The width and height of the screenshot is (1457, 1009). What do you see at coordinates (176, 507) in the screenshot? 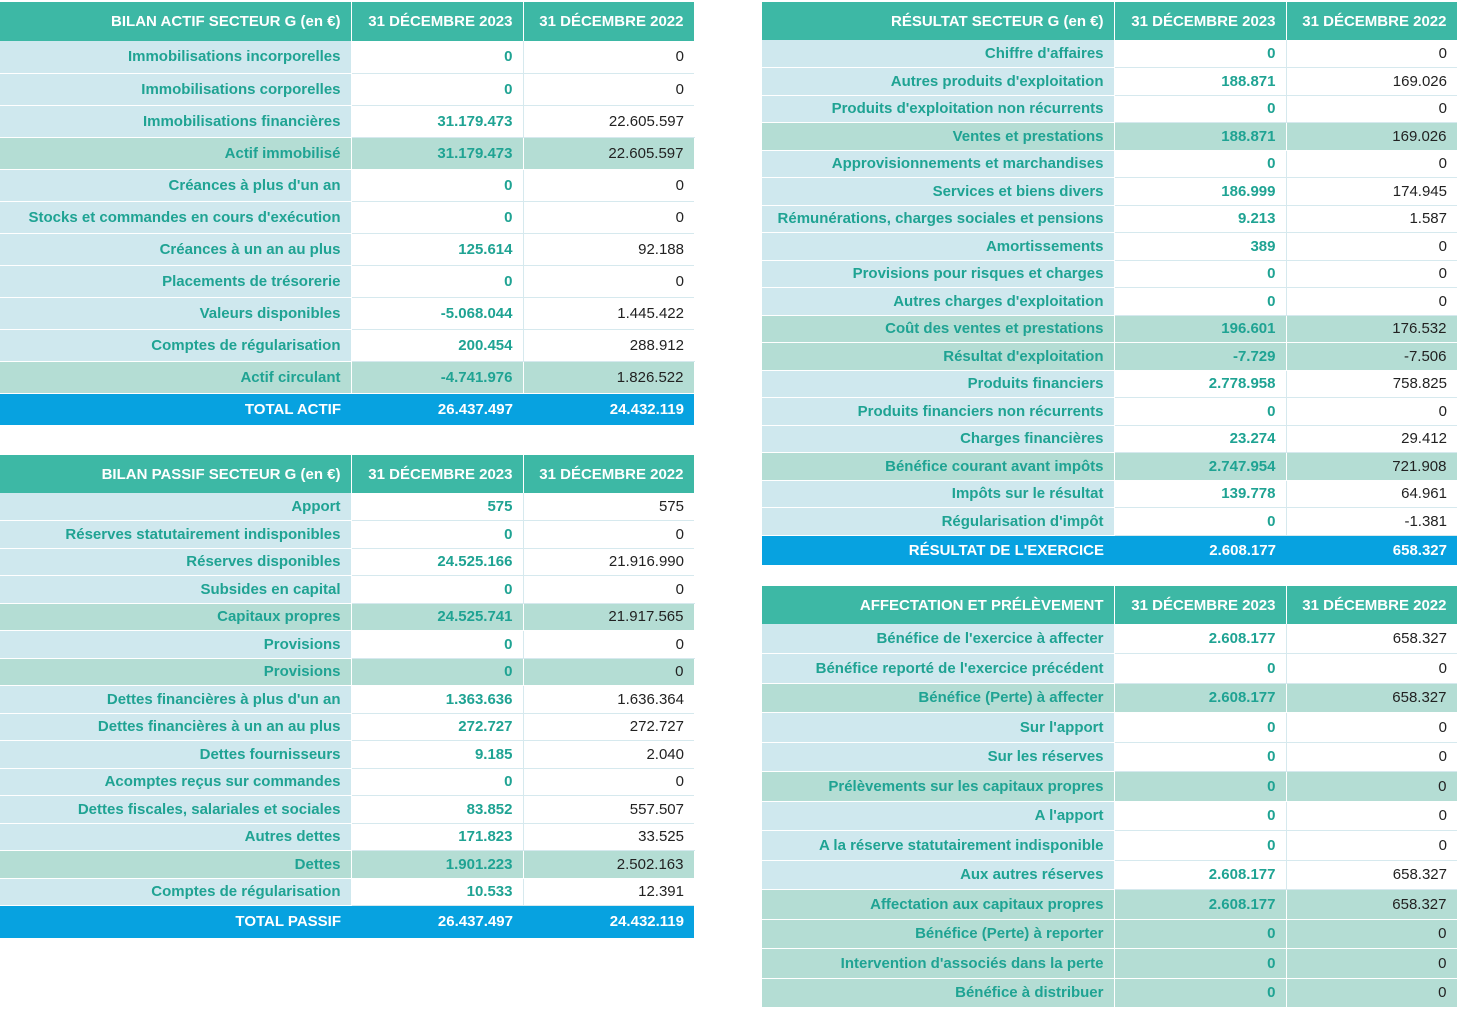
I see `row-label: Apport` at bounding box center [176, 507].